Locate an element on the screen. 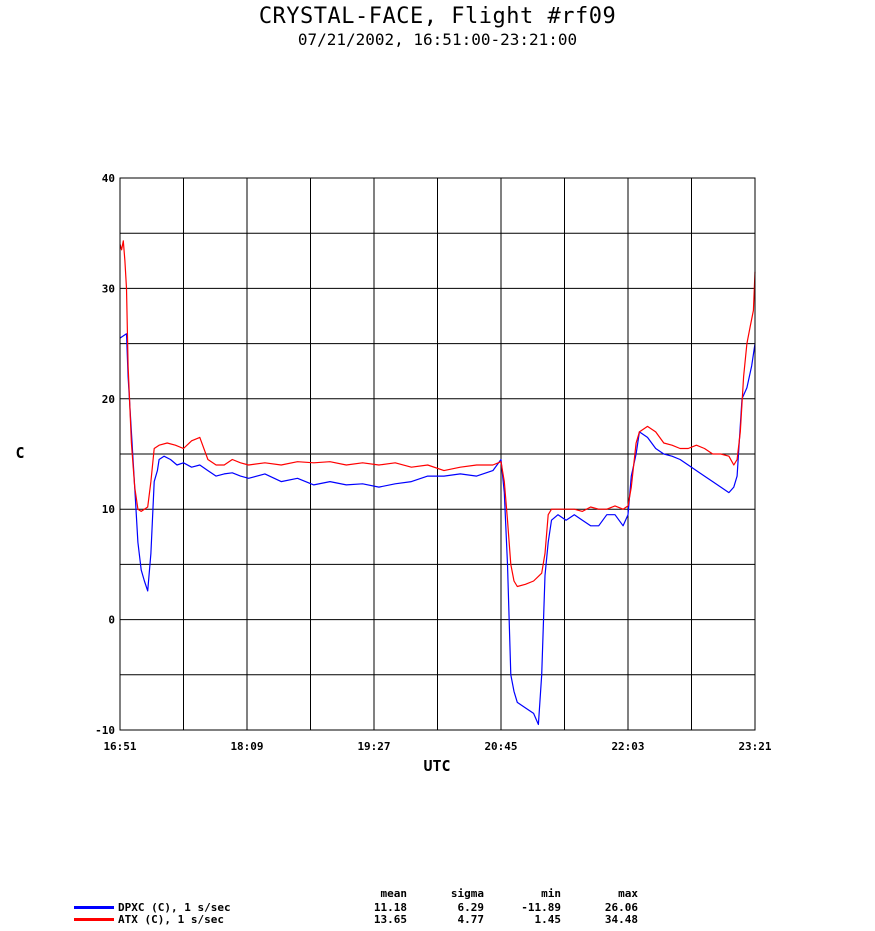 The width and height of the screenshot is (875, 931). y-tick-labels: -10 0 10 20 30 40 is located at coordinates (105, 454).